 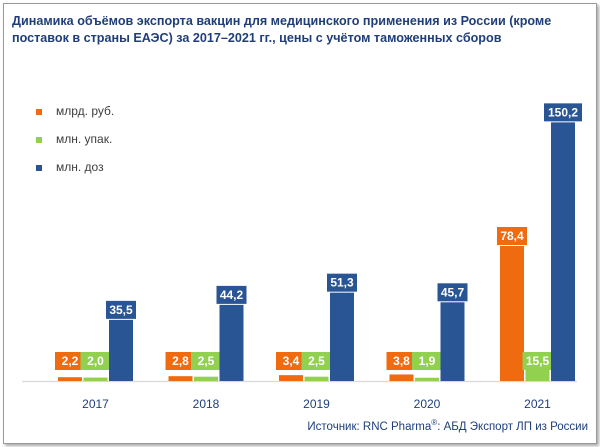 What do you see at coordinates (85, 111) in the screenshot?
I see `legend-label-rub: млрд. руб.` at bounding box center [85, 111].